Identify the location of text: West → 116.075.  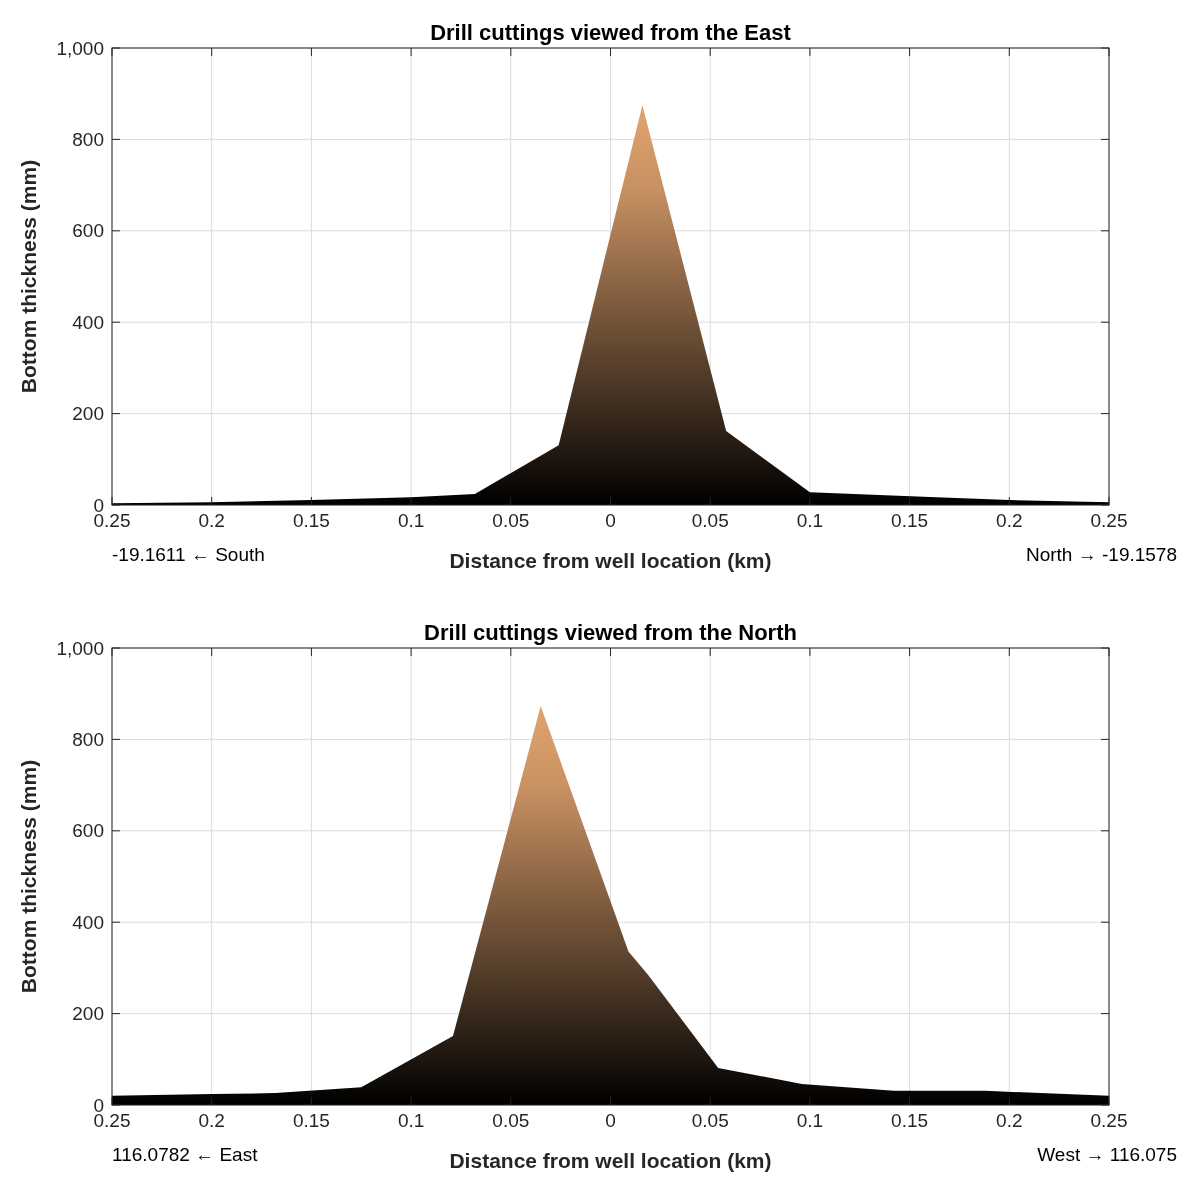
(1107, 1154).